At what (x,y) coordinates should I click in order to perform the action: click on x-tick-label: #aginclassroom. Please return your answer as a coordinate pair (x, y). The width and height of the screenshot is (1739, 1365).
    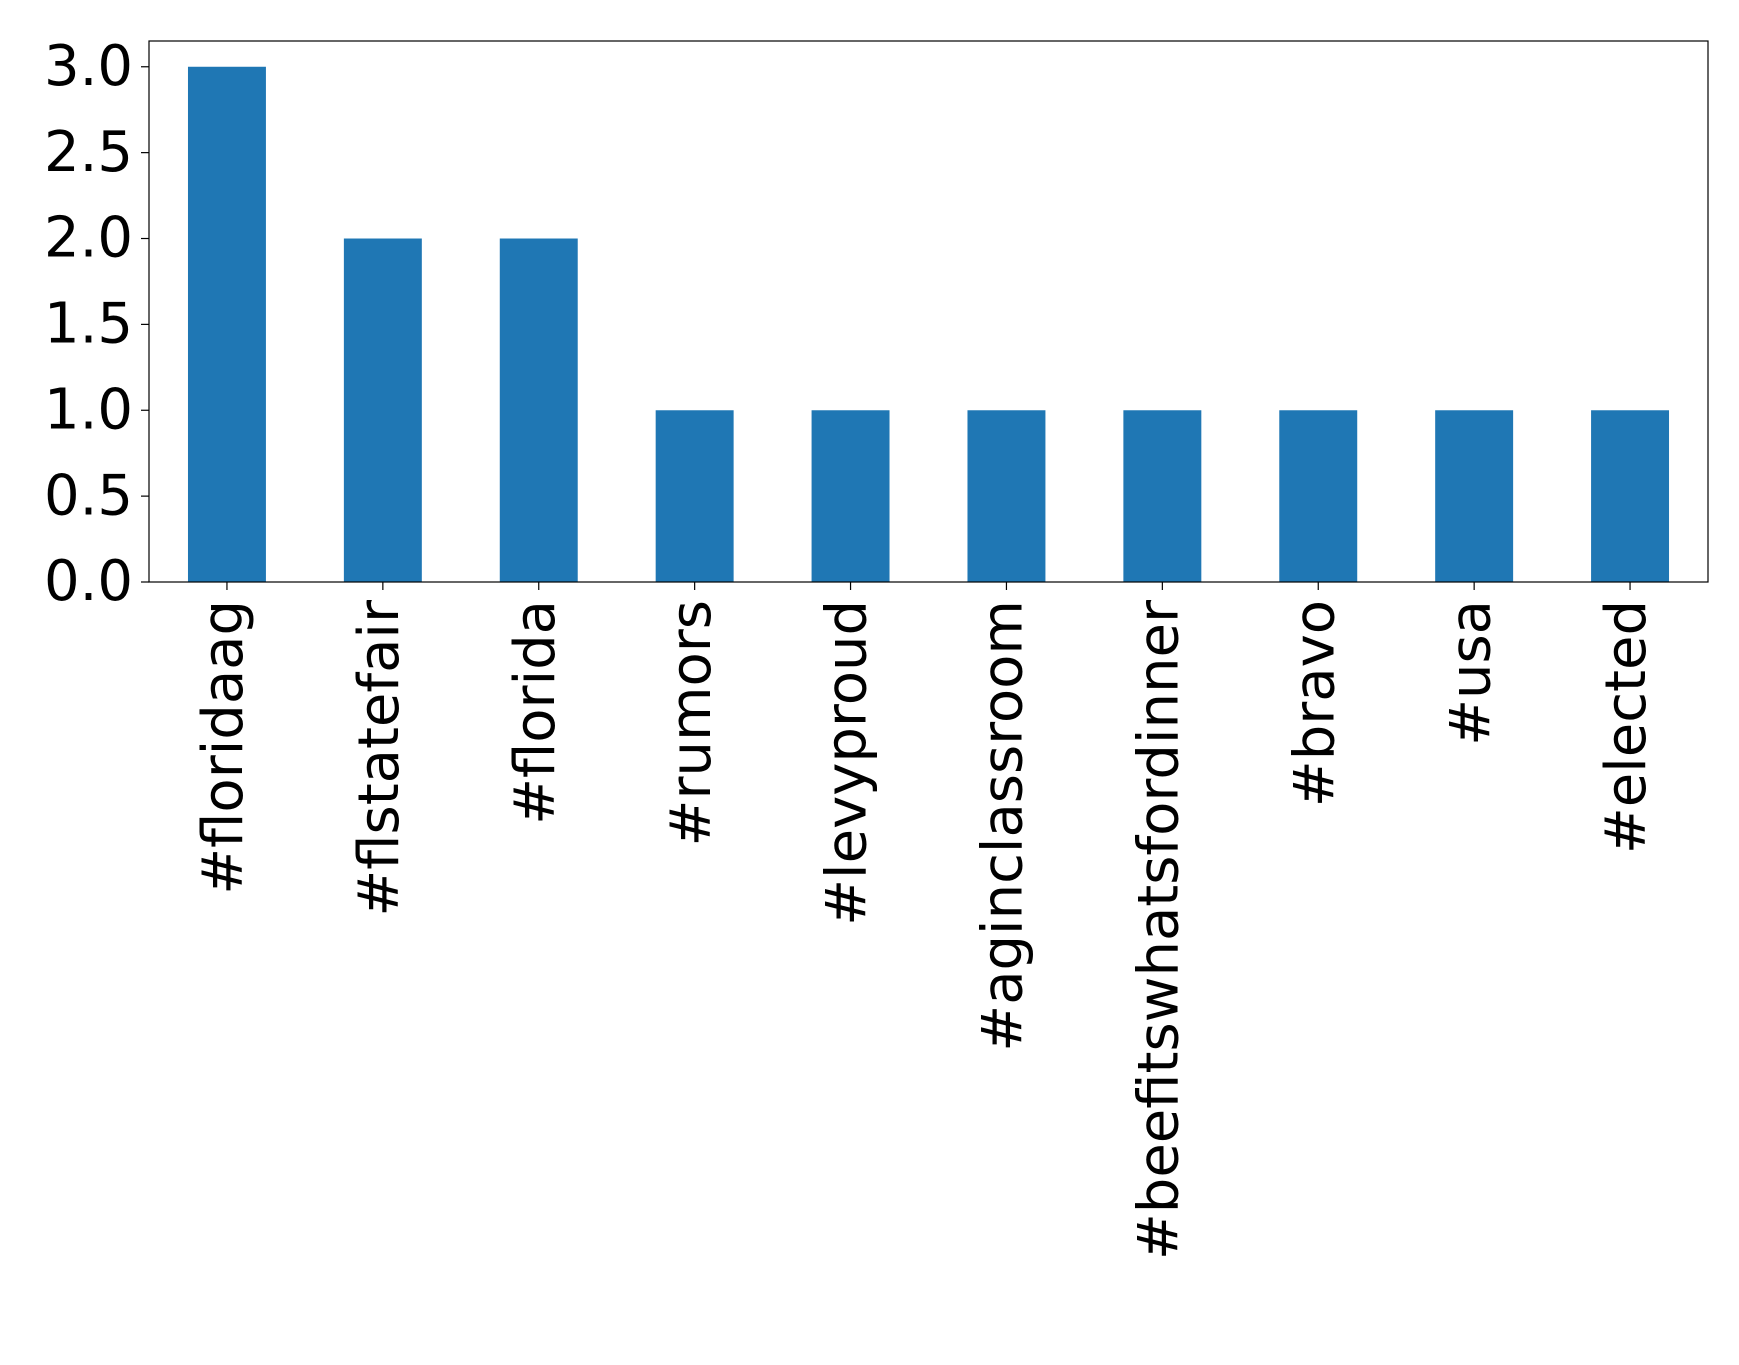
    Looking at the image, I should click on (1003, 826).